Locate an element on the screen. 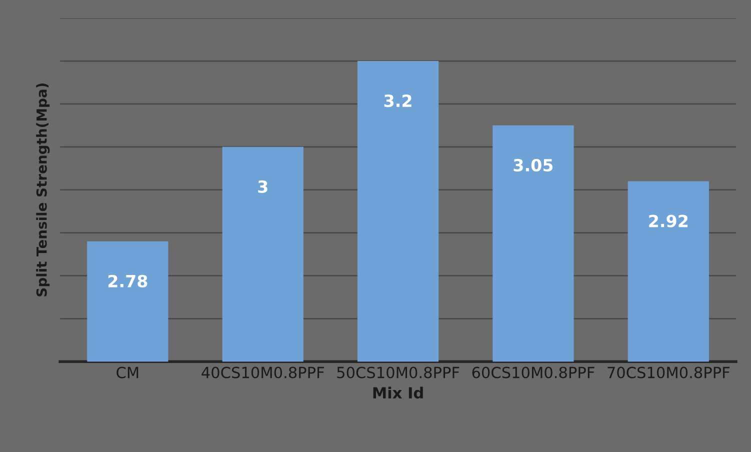  x-tick-label: CM is located at coordinates (127, 372).